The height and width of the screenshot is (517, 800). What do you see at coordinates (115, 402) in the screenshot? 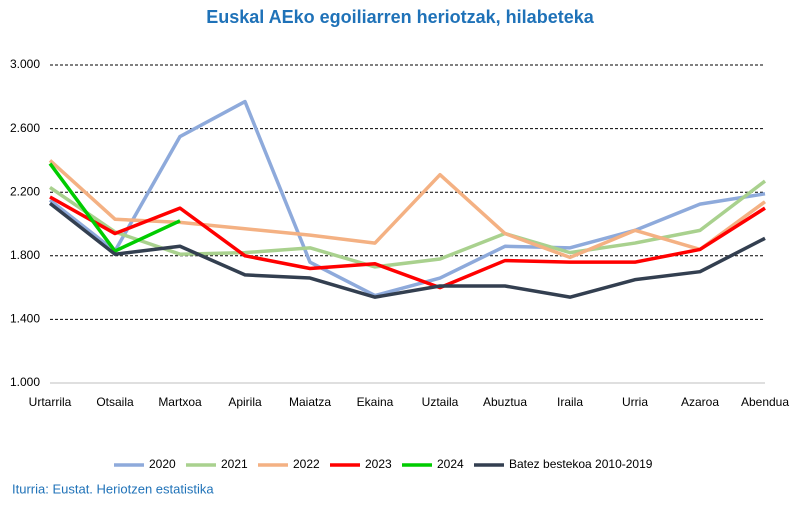
I see `x-tick-label: Otsaila` at bounding box center [115, 402].